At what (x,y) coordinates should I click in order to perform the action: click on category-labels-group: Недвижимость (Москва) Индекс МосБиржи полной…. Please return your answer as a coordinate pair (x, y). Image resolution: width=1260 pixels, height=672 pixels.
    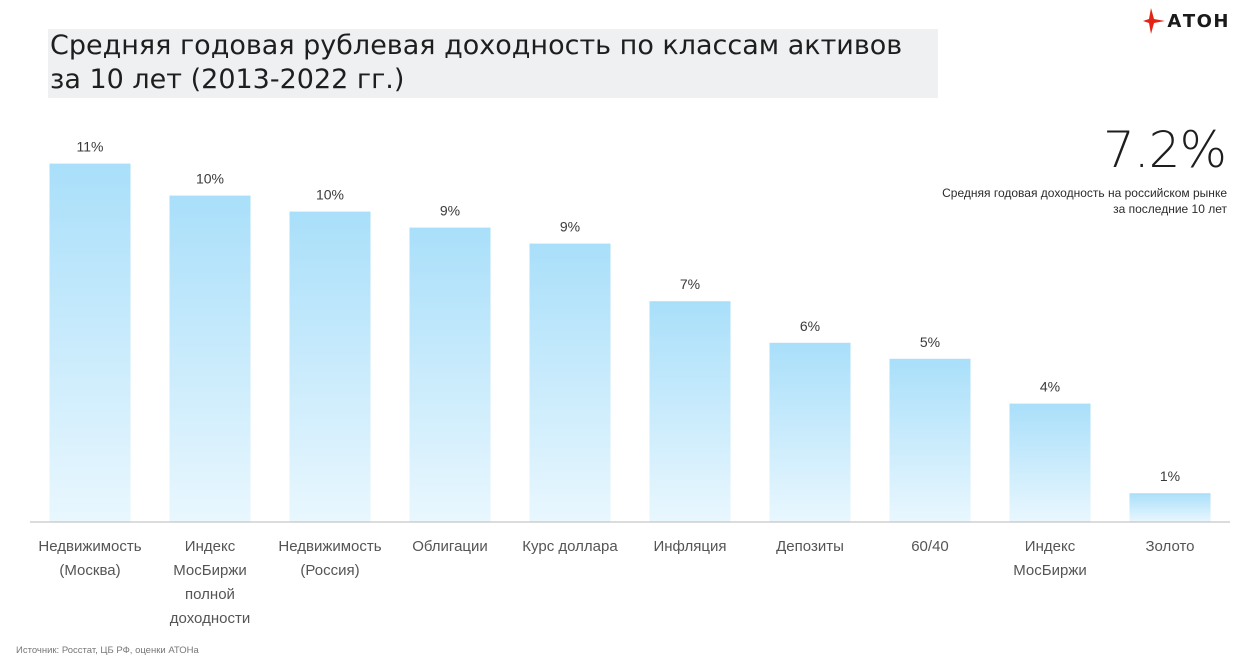
    Looking at the image, I should click on (616, 582).